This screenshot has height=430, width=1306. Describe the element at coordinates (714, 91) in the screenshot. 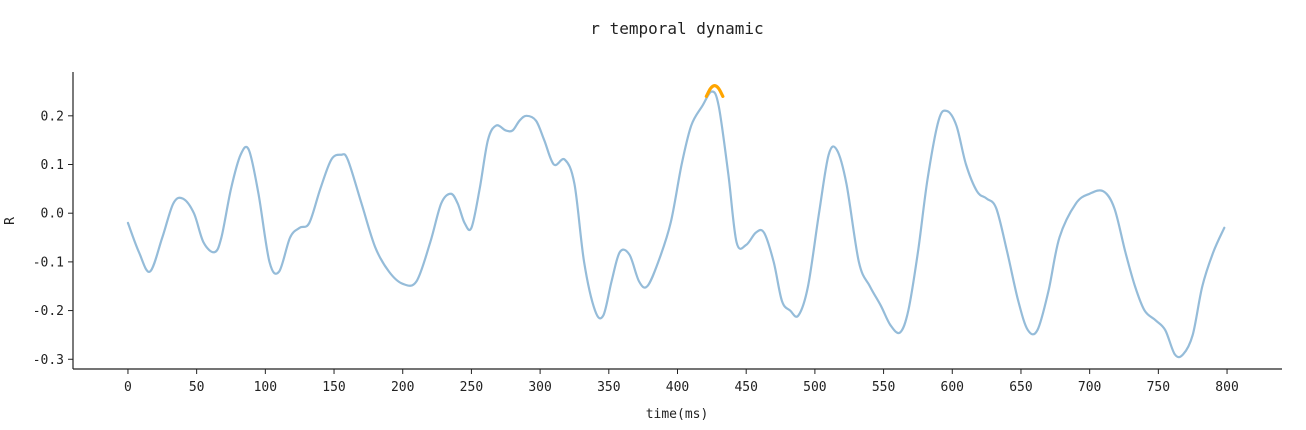

I see `series-line-highlight` at that location.